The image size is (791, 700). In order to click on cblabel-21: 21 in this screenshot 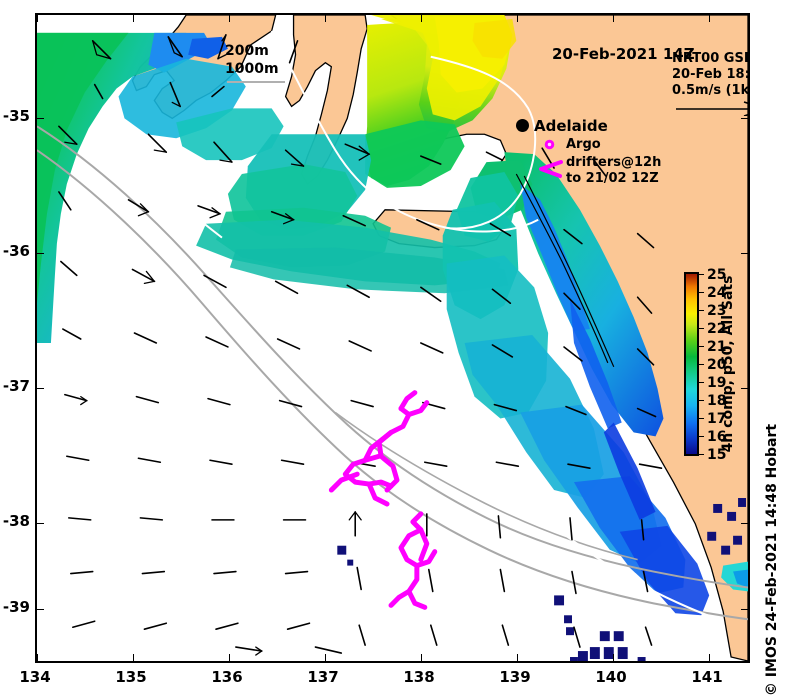, I will do `click(717, 347)`.